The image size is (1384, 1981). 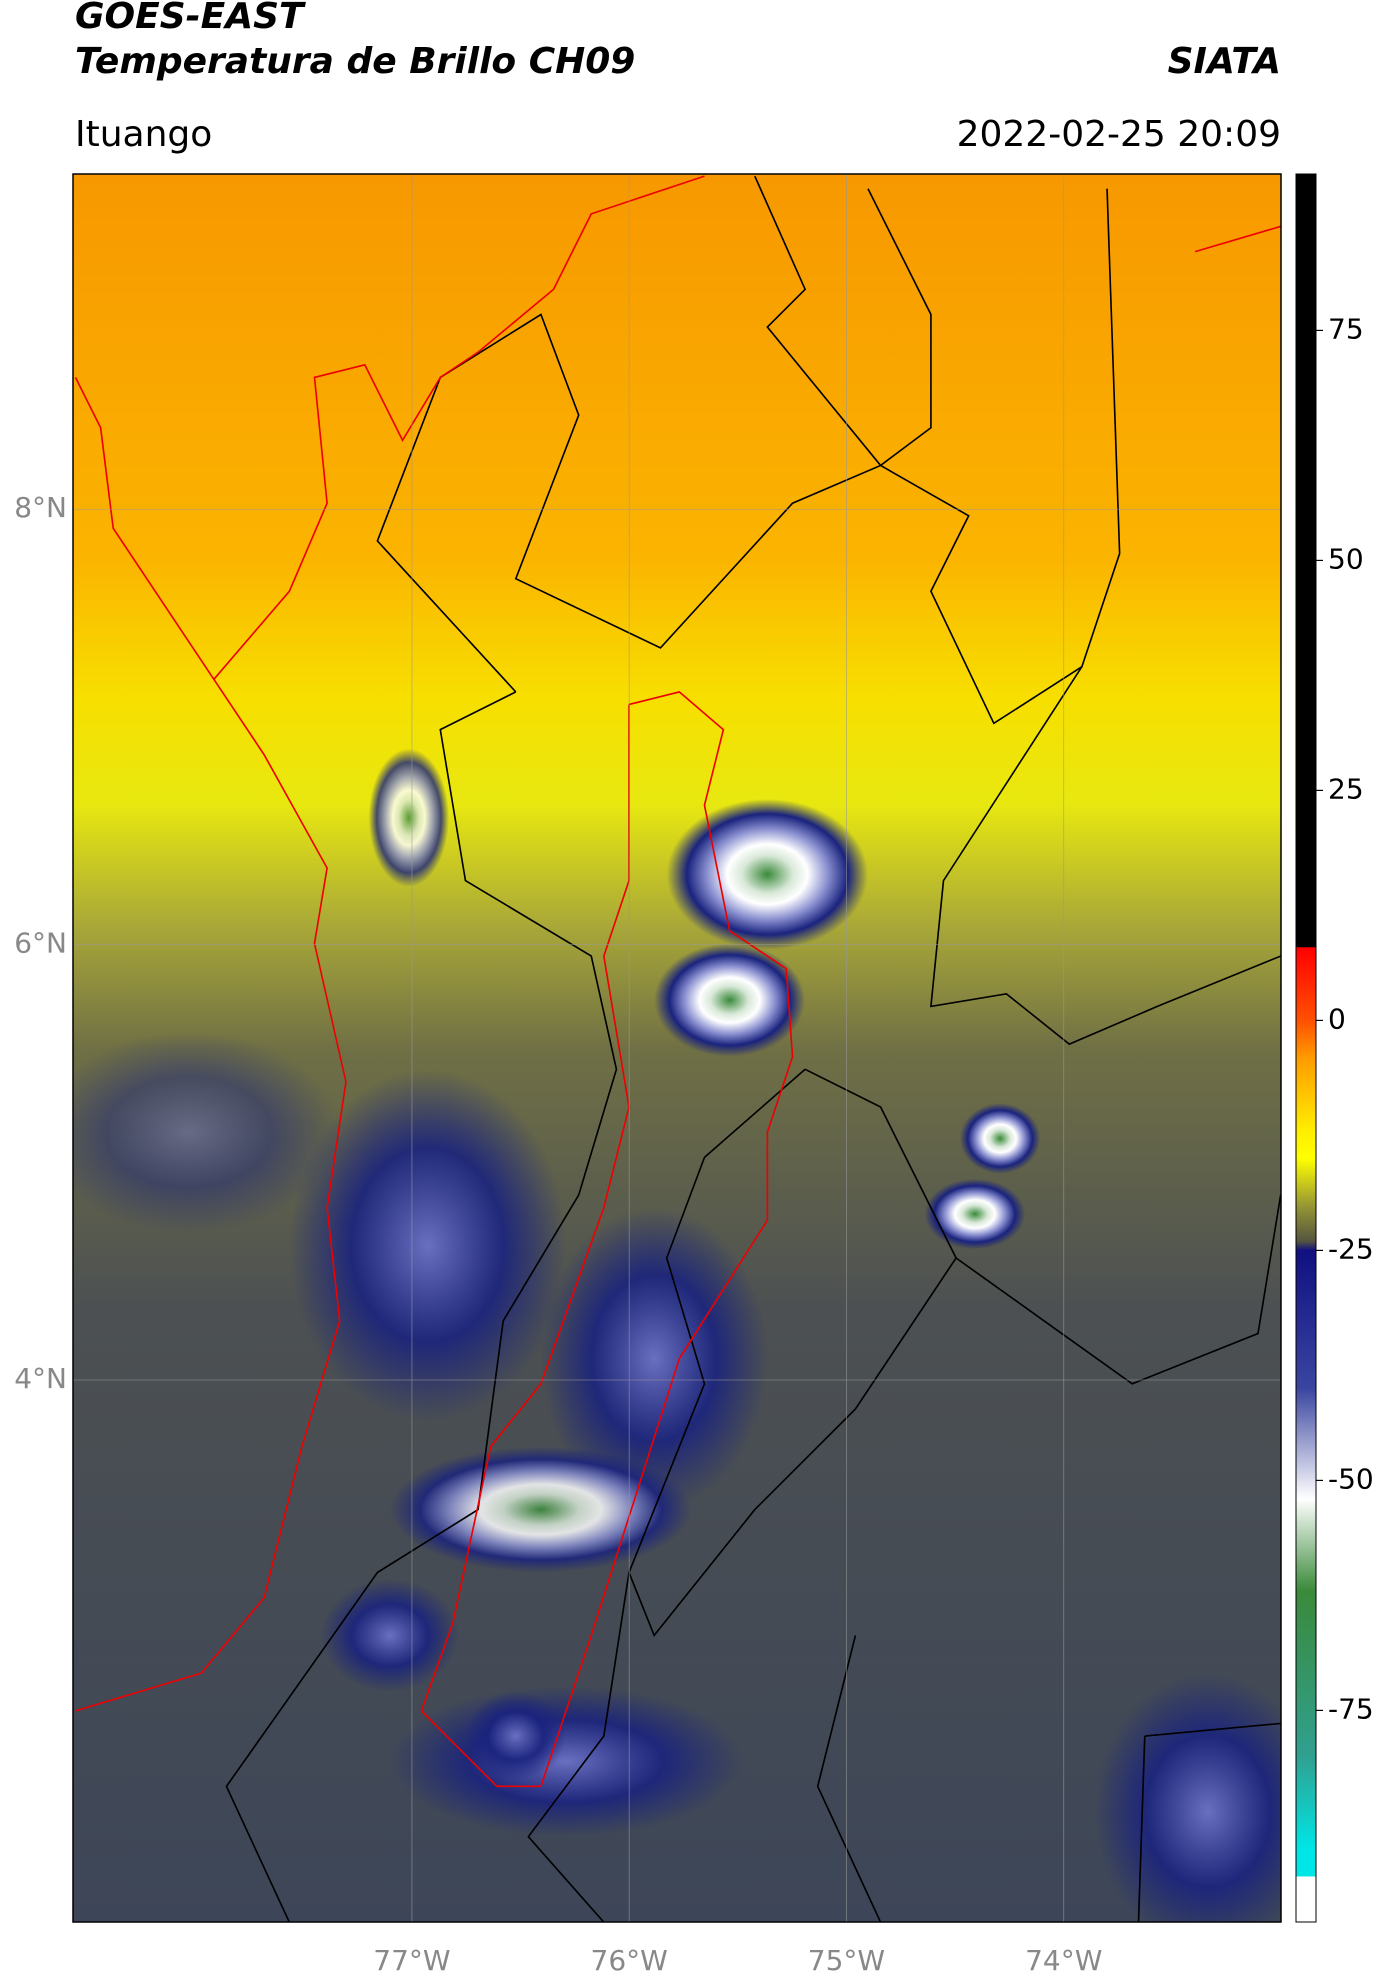 I want to click on colorbar-tick-label: -25, so click(x=1351, y=1248).